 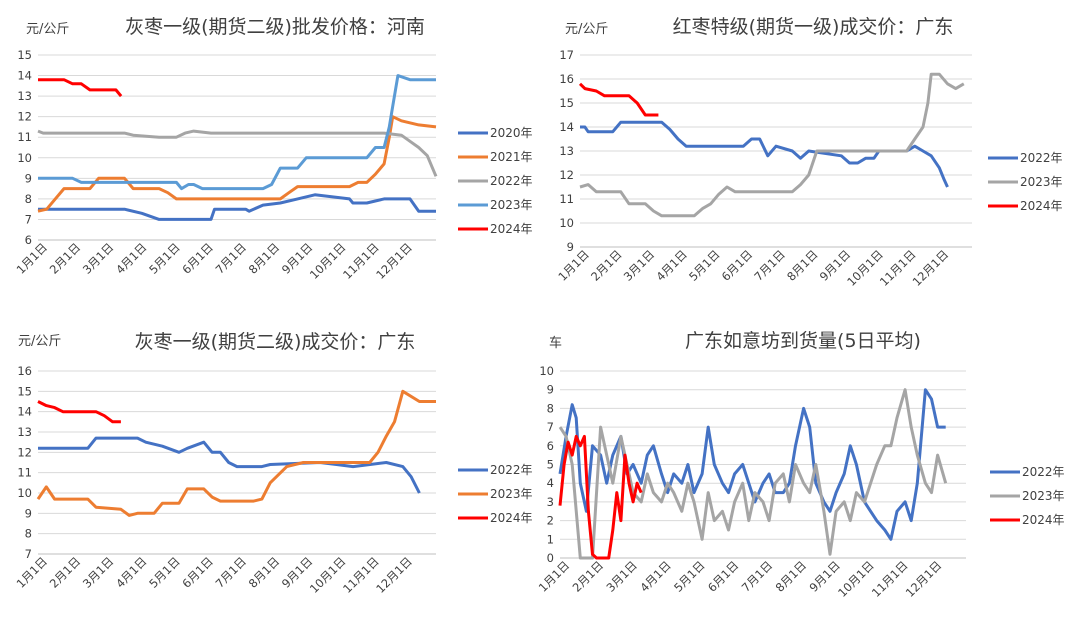 I want to click on chart-title: 灰枣一级(期货二级)成交价：广东, so click(x=275, y=342).